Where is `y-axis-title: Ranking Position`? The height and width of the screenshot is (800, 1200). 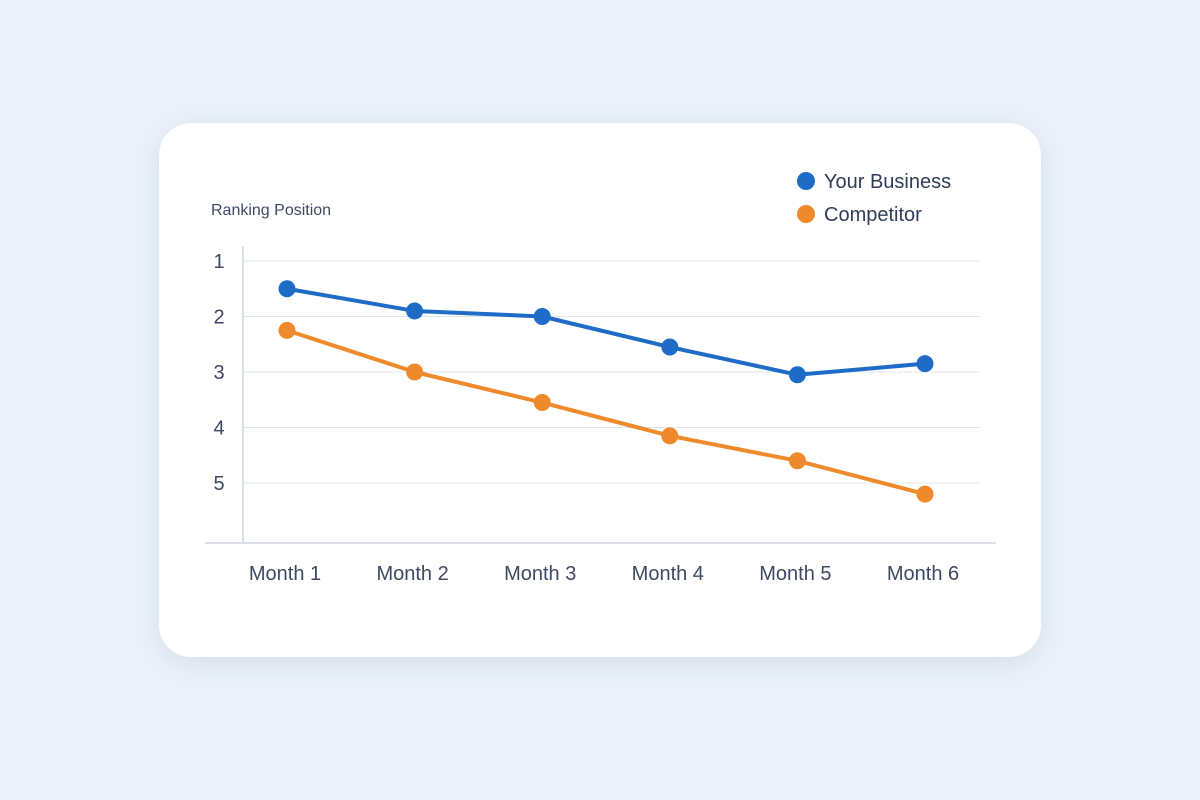
y-axis-title: Ranking Position is located at coordinates (271, 210).